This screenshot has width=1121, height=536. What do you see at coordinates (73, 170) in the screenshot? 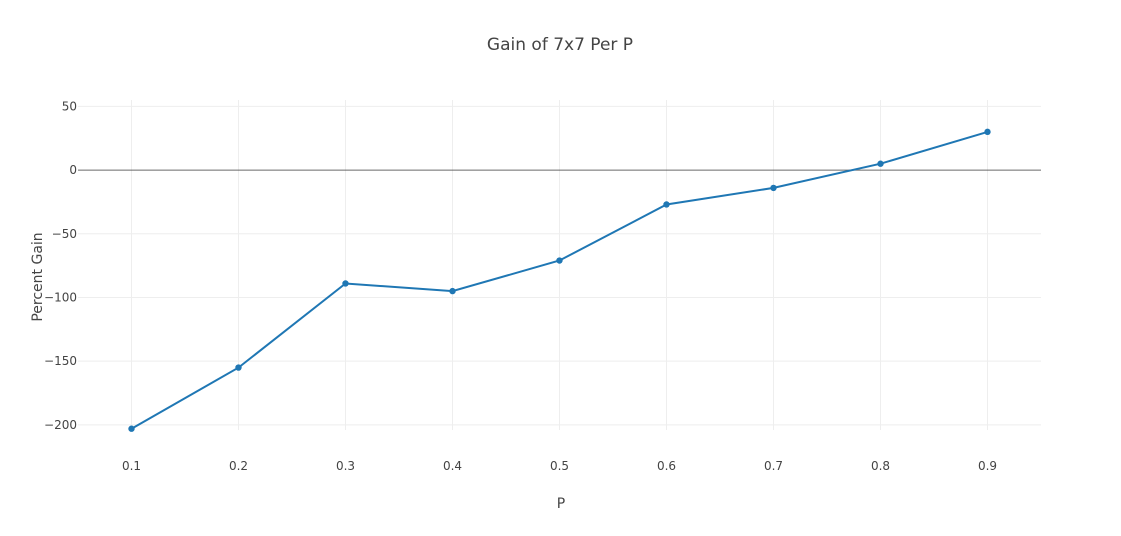
I see `y-tick-label: 0` at bounding box center [73, 170].